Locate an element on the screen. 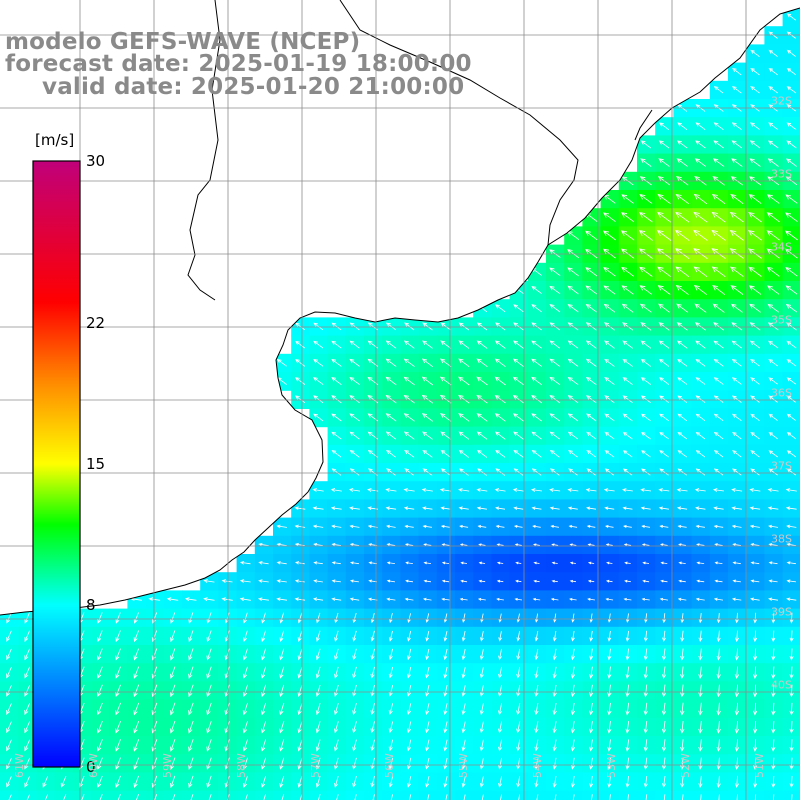 The width and height of the screenshot is (800, 800). longitude-label: 58W is located at coordinates (241, 765).